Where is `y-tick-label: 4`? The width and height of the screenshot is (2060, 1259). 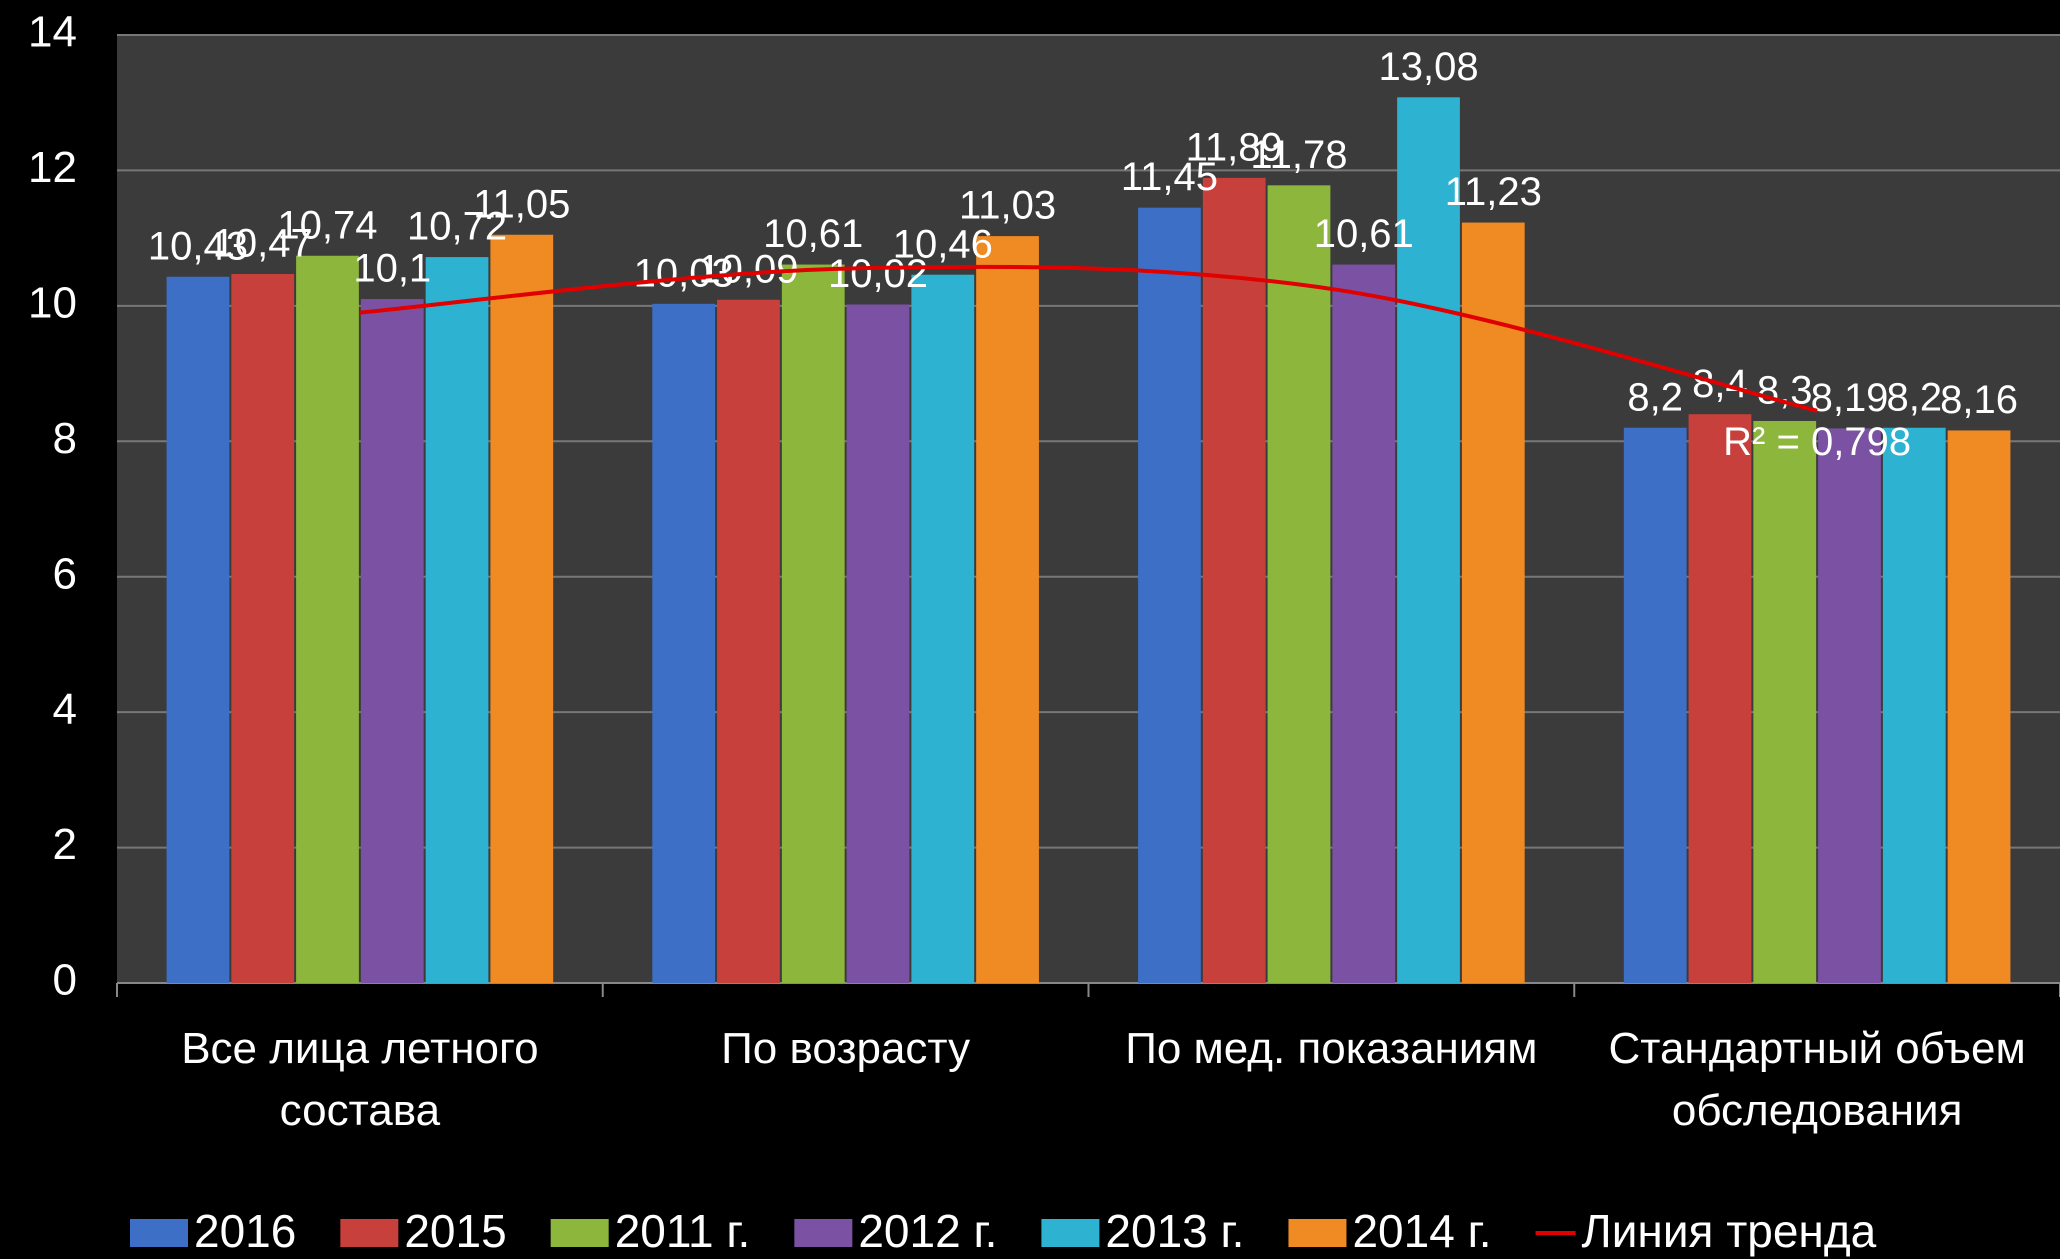 y-tick-label: 4 is located at coordinates (65, 709).